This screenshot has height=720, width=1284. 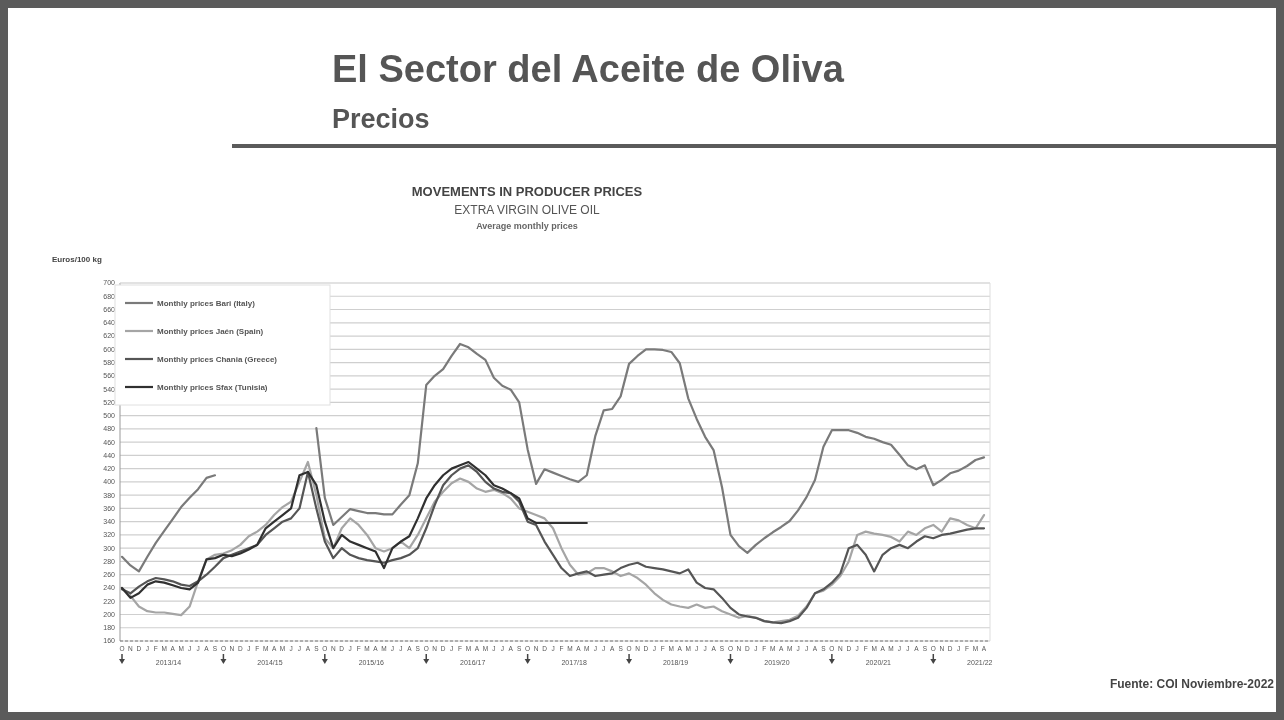 What do you see at coordinates (354, 530) in the screenshot?
I see `line-series` at bounding box center [354, 530].